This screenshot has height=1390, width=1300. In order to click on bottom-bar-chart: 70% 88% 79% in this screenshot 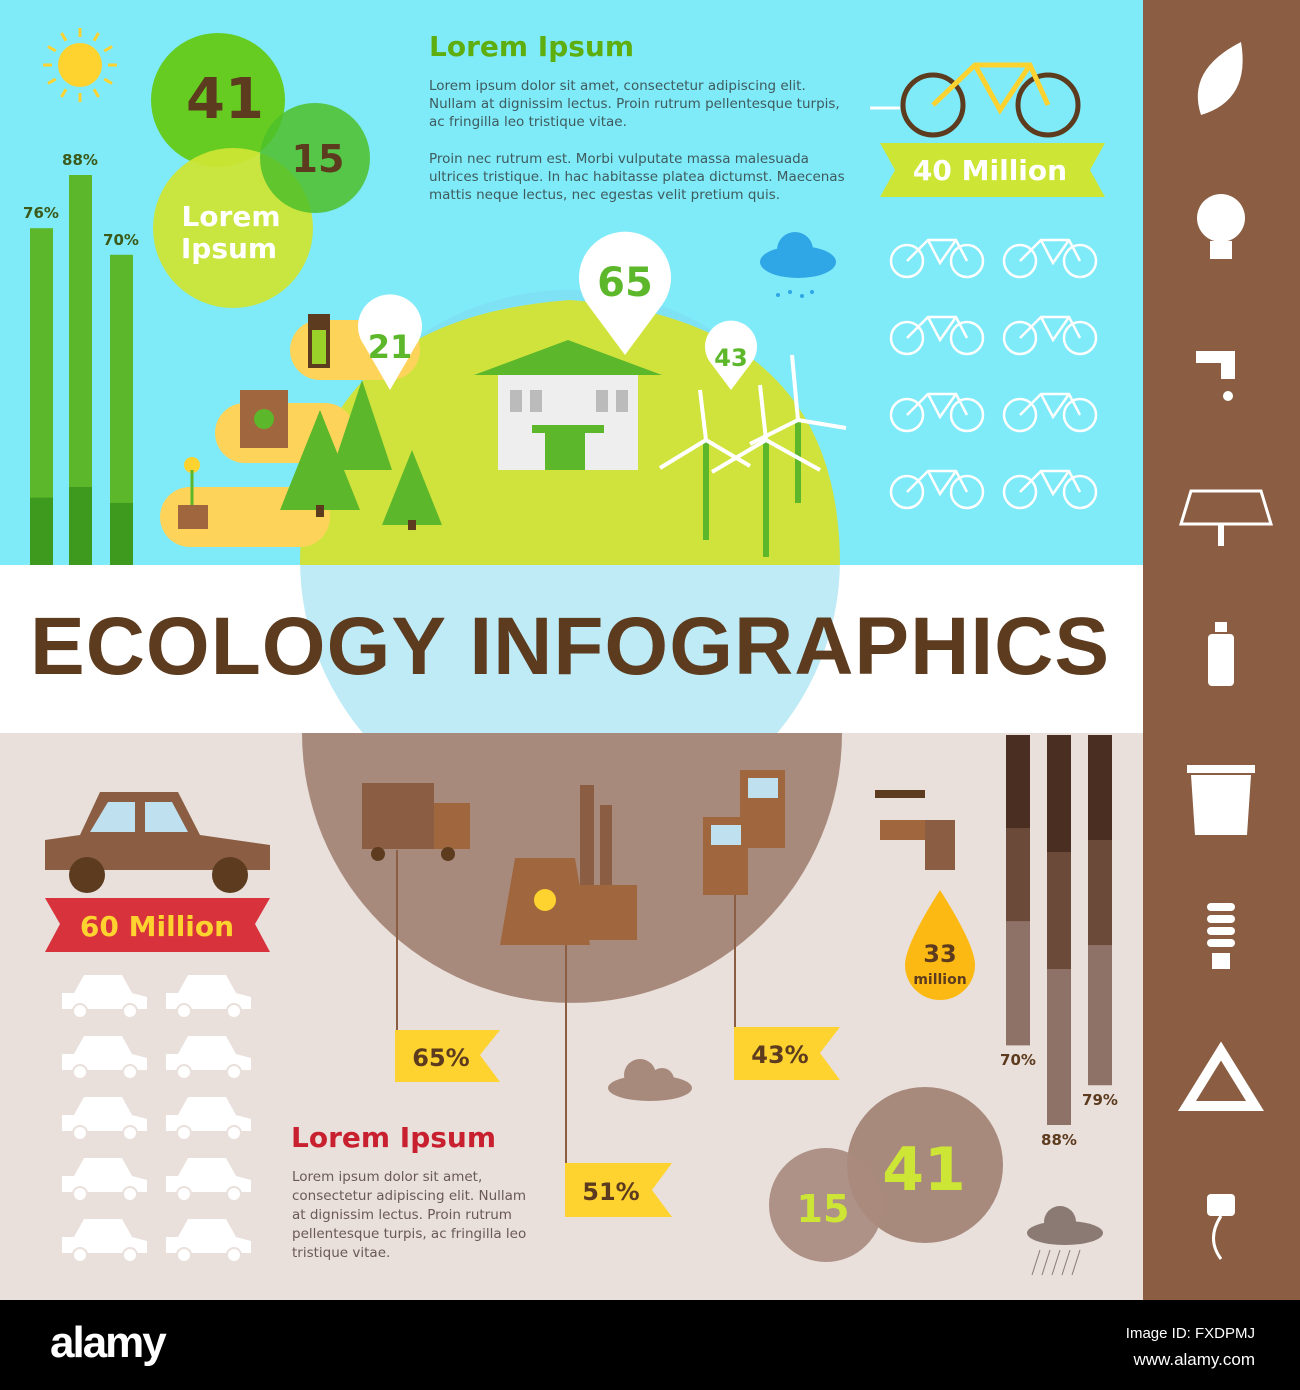, I will do `click(1059, 942)`.